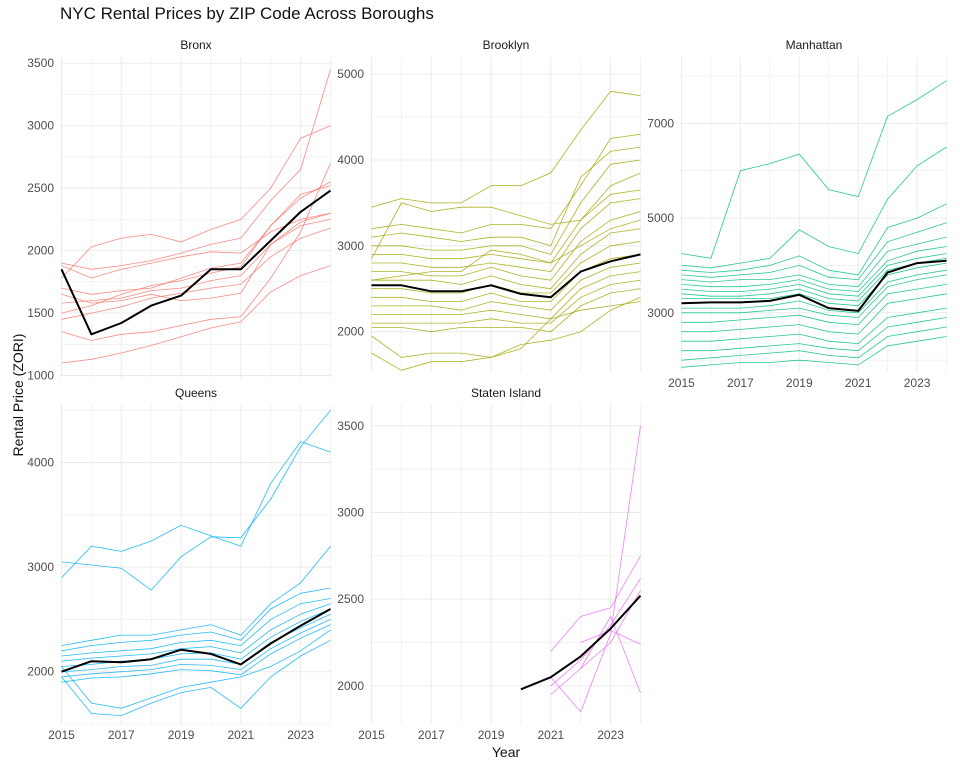 This screenshot has width=960, height=768. What do you see at coordinates (196, 393) in the screenshot?
I see `facet-strip-label: Queens` at bounding box center [196, 393].